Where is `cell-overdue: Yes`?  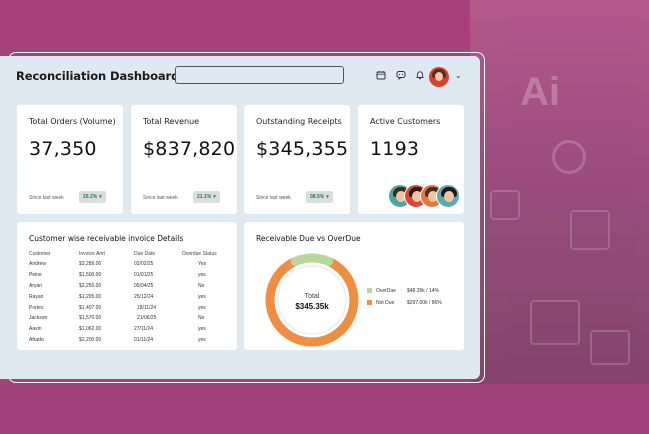
cell-overdue: Yes is located at coordinates (202, 264).